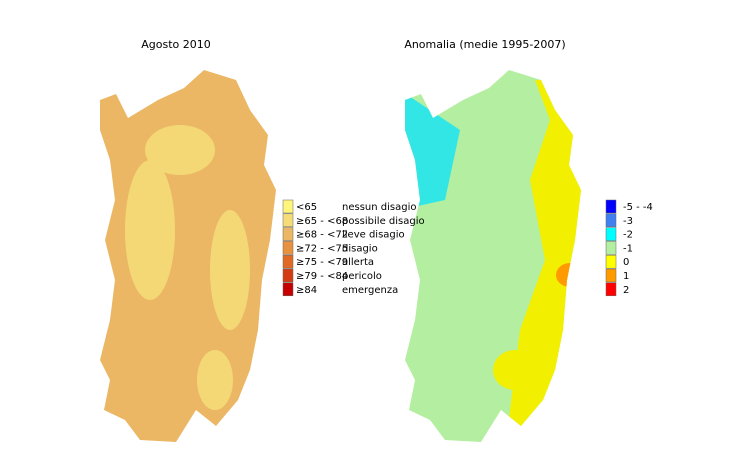  Describe the element at coordinates (306, 207) in the screenshot. I see `legend-range: <65` at that location.